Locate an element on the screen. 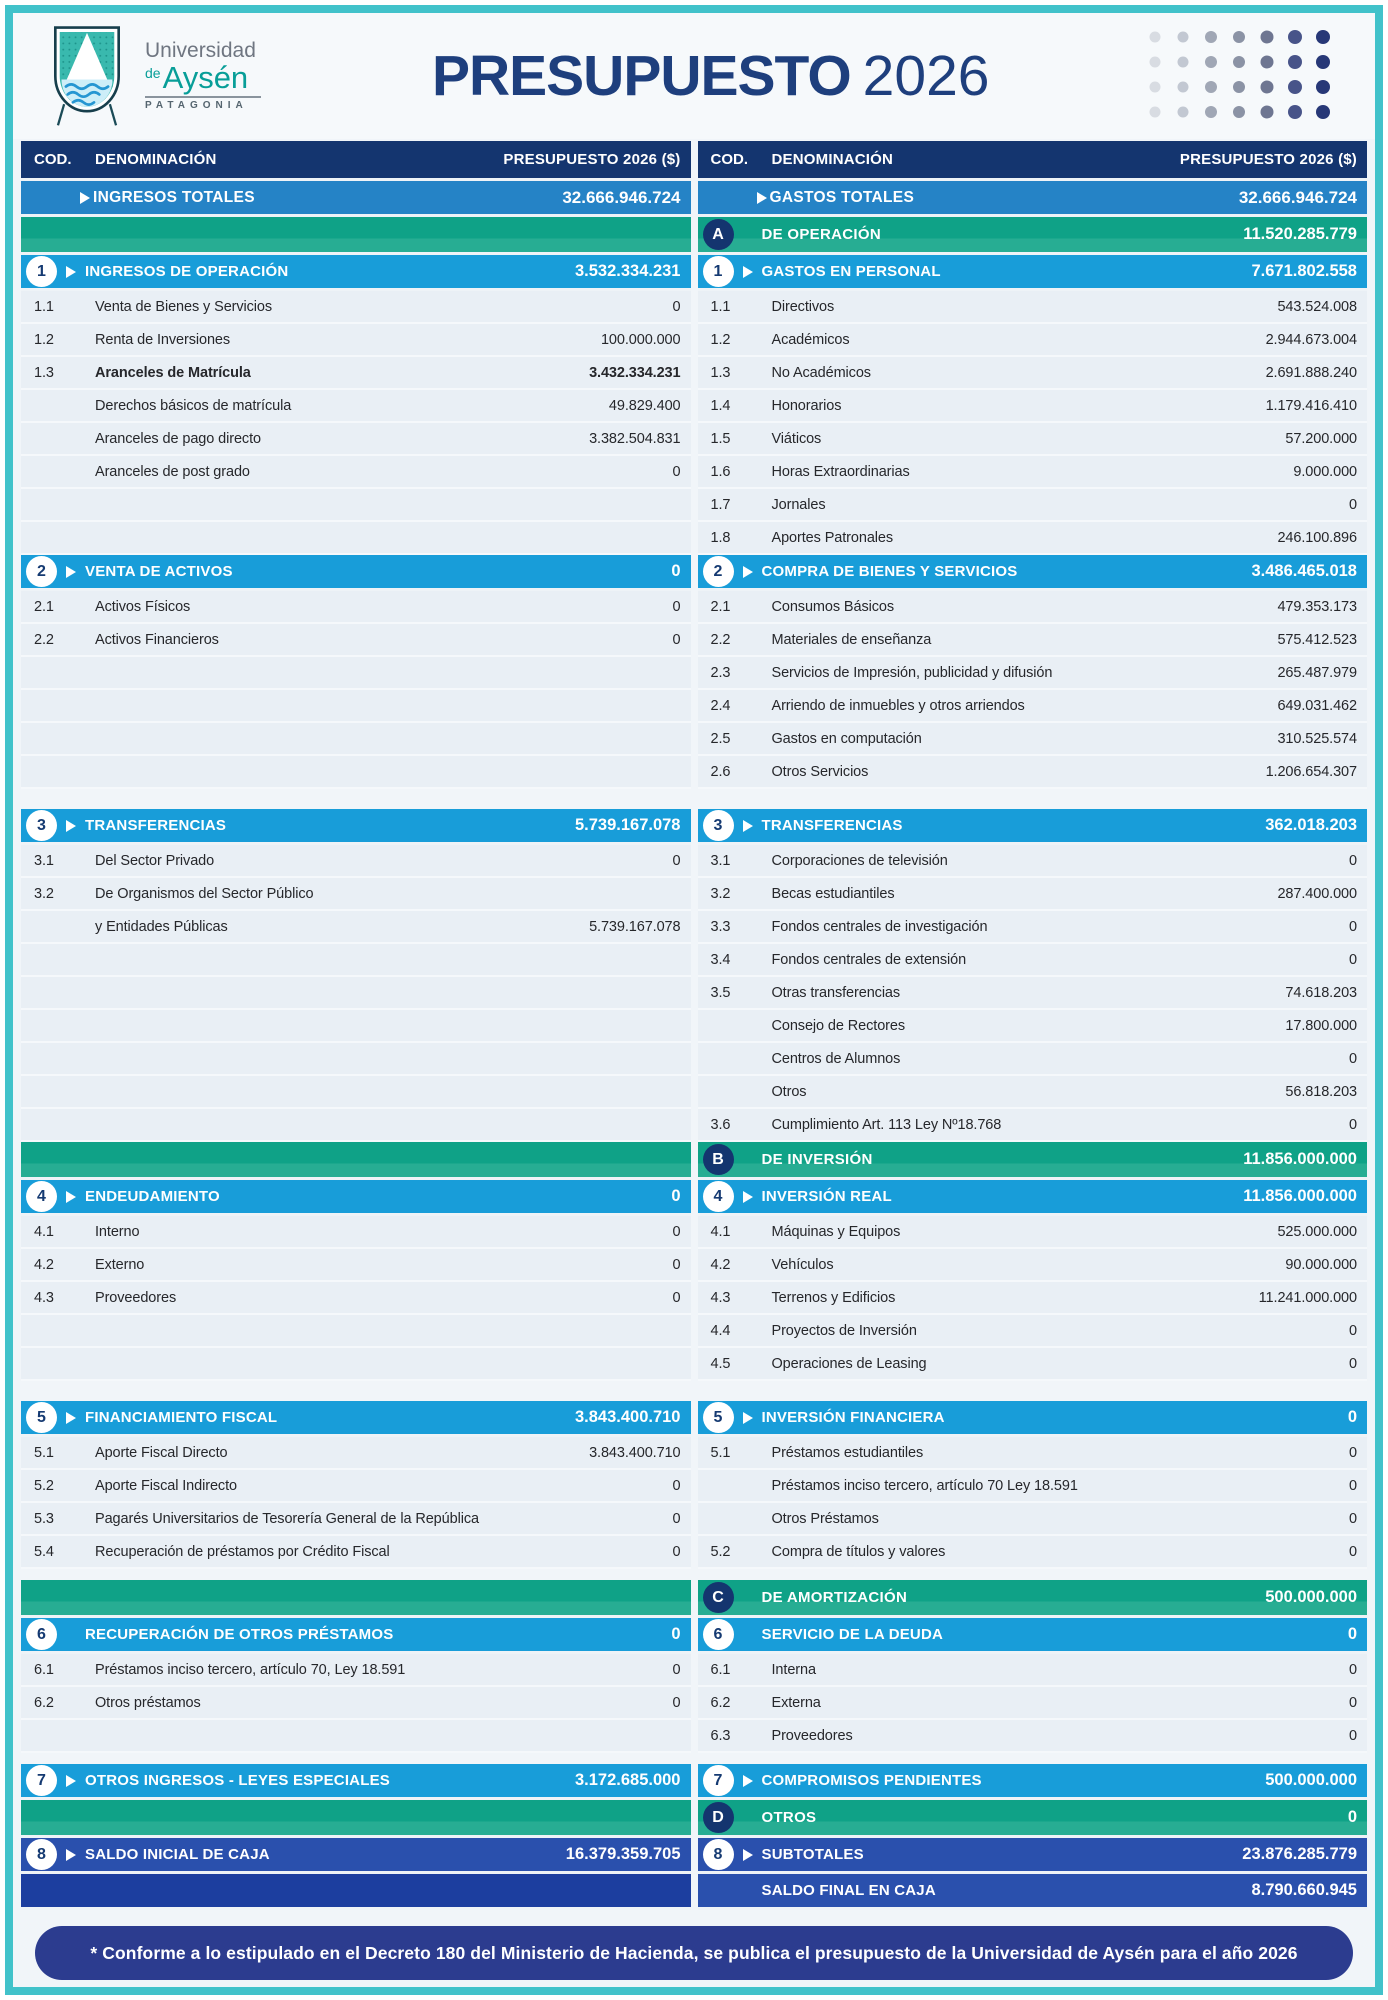 This screenshot has width=1388, height=2000. line-item-row: 1.8 Aportes Patronales 246.100.896 is located at coordinates (1032, 538).